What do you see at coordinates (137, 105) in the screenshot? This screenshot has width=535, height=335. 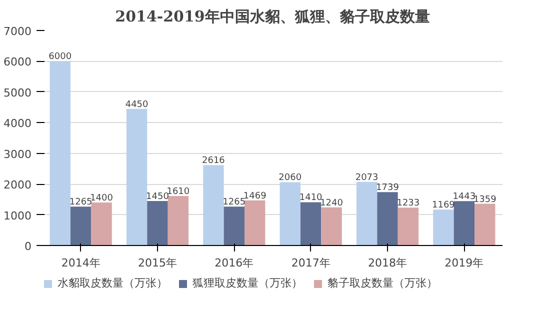 I see `data-label: 4450` at bounding box center [137, 105].